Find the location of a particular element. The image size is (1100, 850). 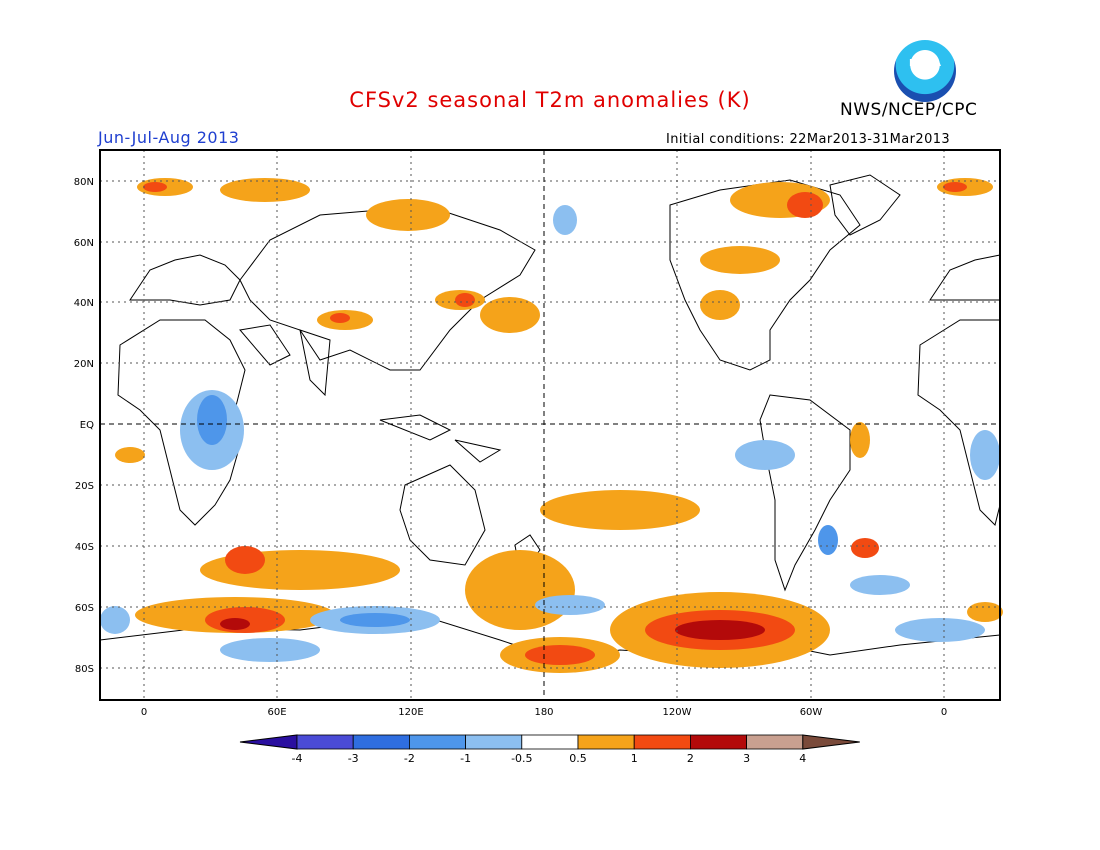

colorbar-label: 4 is located at coordinates (802, 758).